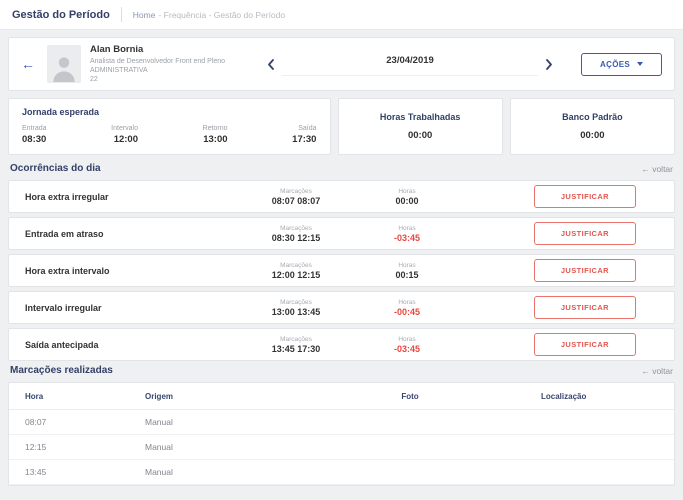 The image size is (683, 500). I want to click on entrada-value: 08:30, so click(34, 139).